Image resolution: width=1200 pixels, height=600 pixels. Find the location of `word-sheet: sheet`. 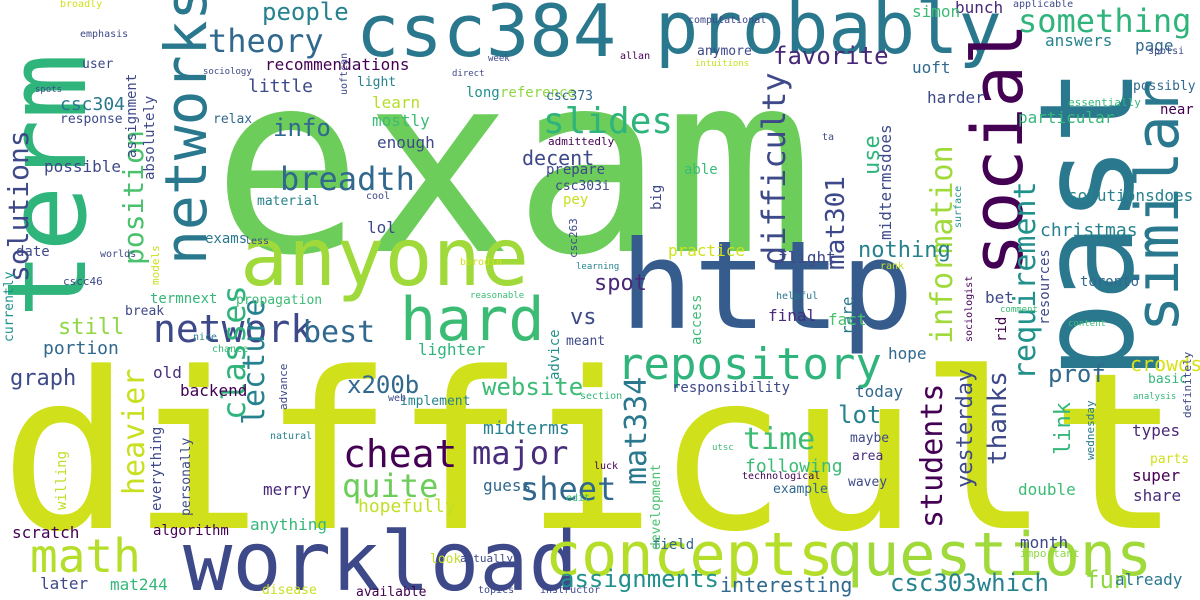

word-sheet: sheet is located at coordinates (568, 489).